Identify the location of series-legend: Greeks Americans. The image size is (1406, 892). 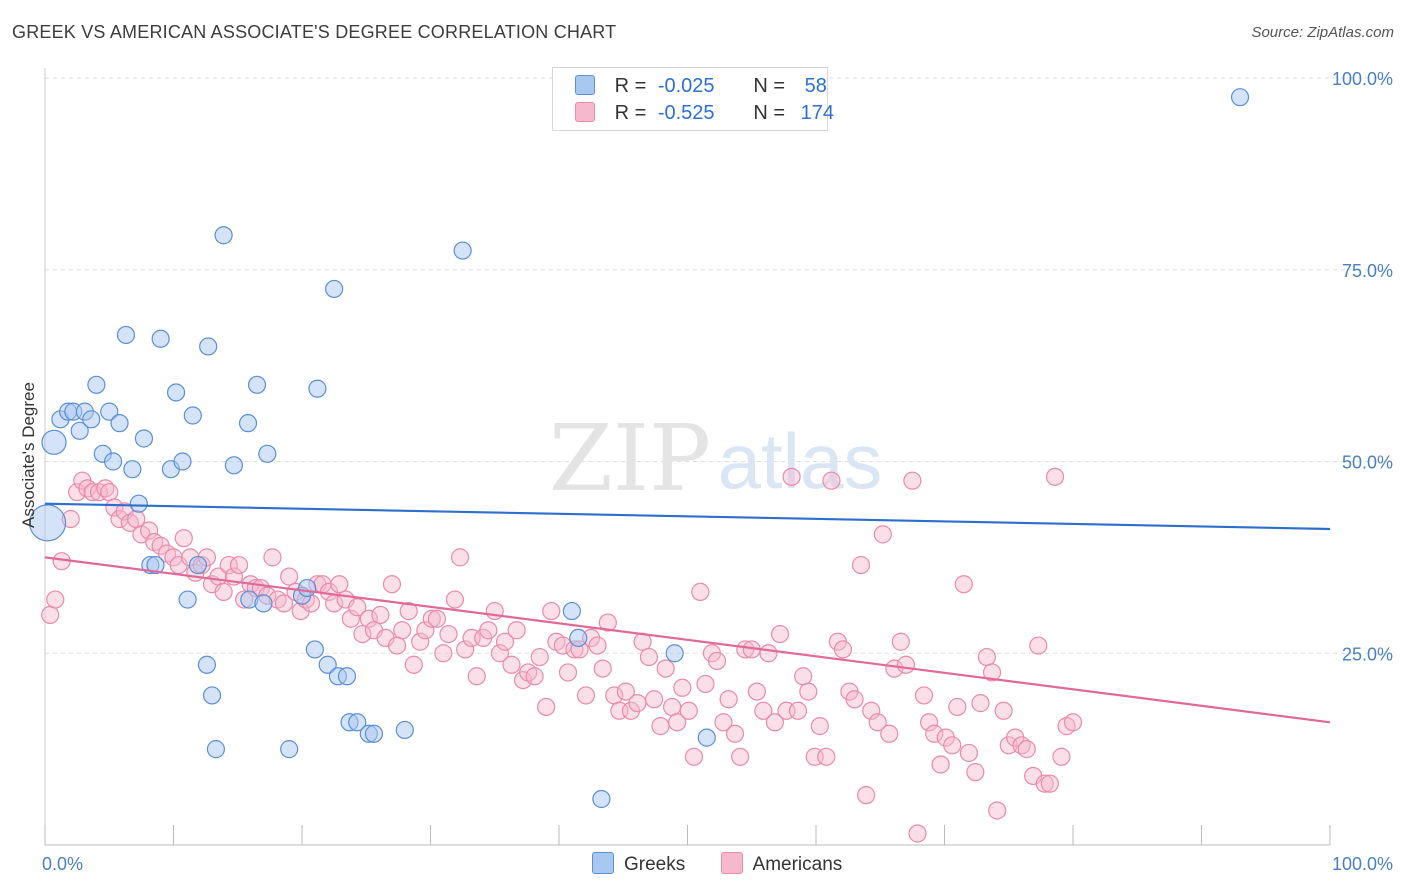
(732, 864).